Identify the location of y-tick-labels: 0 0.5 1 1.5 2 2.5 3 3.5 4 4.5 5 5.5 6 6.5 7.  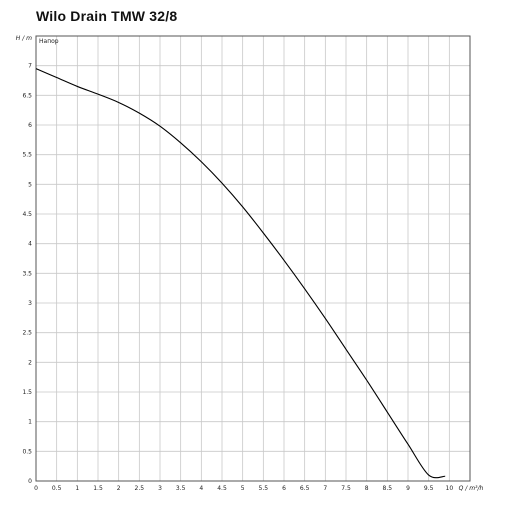
(27, 274).